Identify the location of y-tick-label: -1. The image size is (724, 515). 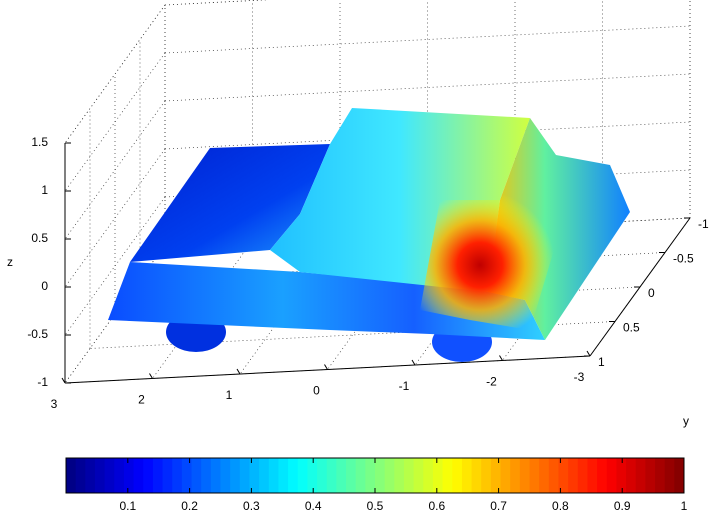
(703, 224).